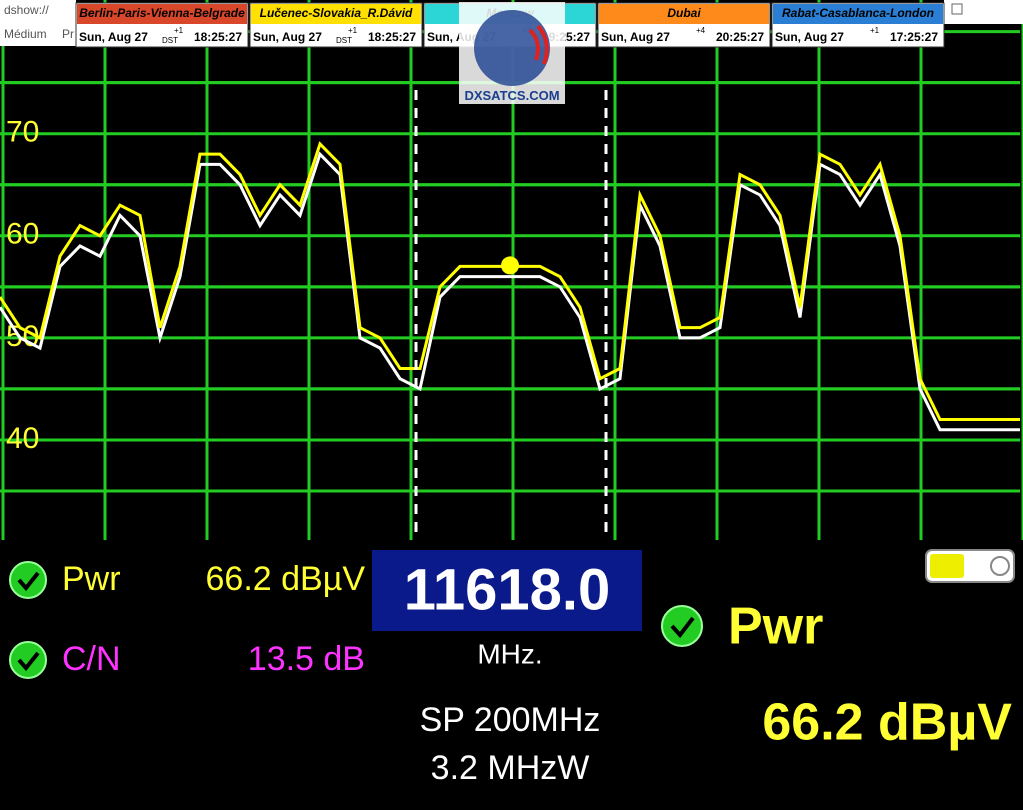  I want to click on pwr-label: Pwr, so click(91, 579).